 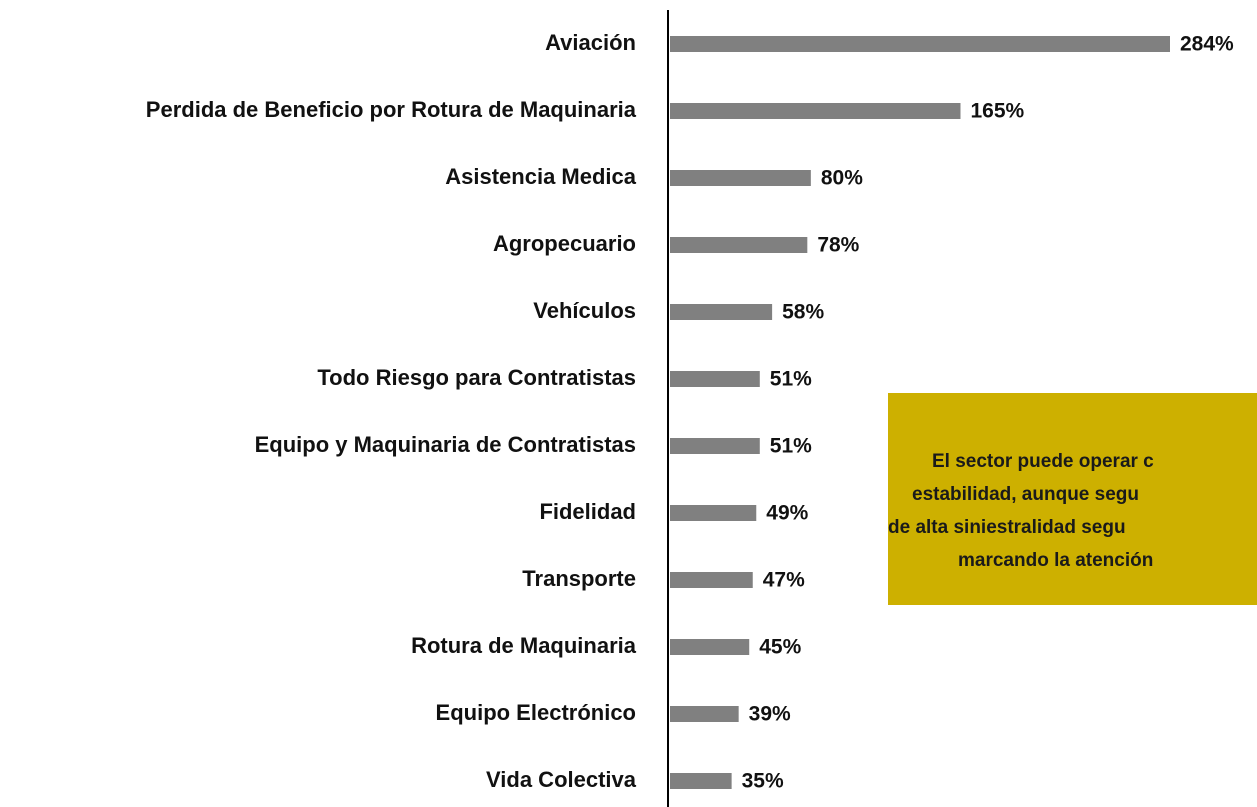 What do you see at coordinates (787, 513) in the screenshot?
I see `value-label: 49%` at bounding box center [787, 513].